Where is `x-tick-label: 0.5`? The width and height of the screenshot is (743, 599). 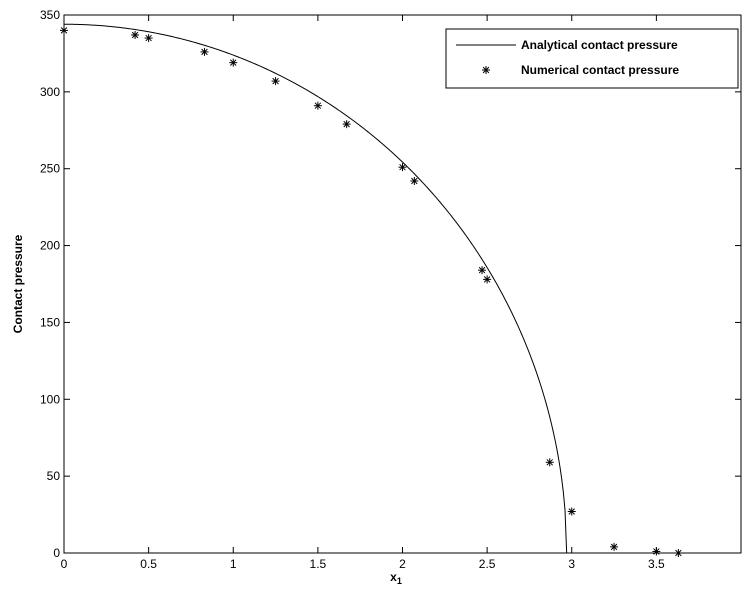 x-tick-label: 0.5 is located at coordinates (148, 564).